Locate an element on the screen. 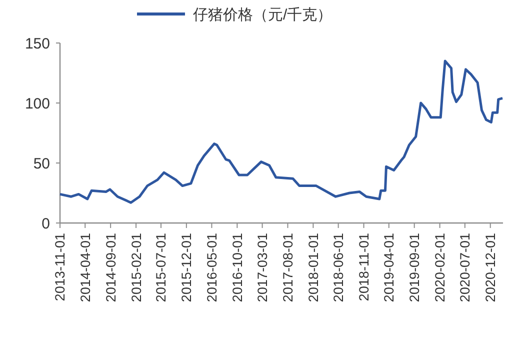 The image size is (519, 342). x-tick-label: 2013-11-01 is located at coordinates (60, 267).